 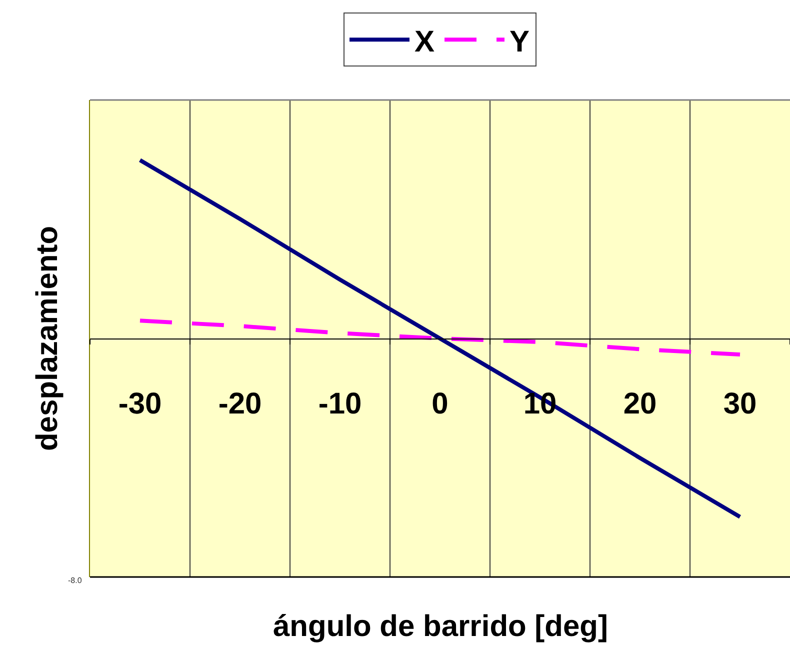 What do you see at coordinates (520, 41) in the screenshot?
I see `legend-label: Y` at bounding box center [520, 41].